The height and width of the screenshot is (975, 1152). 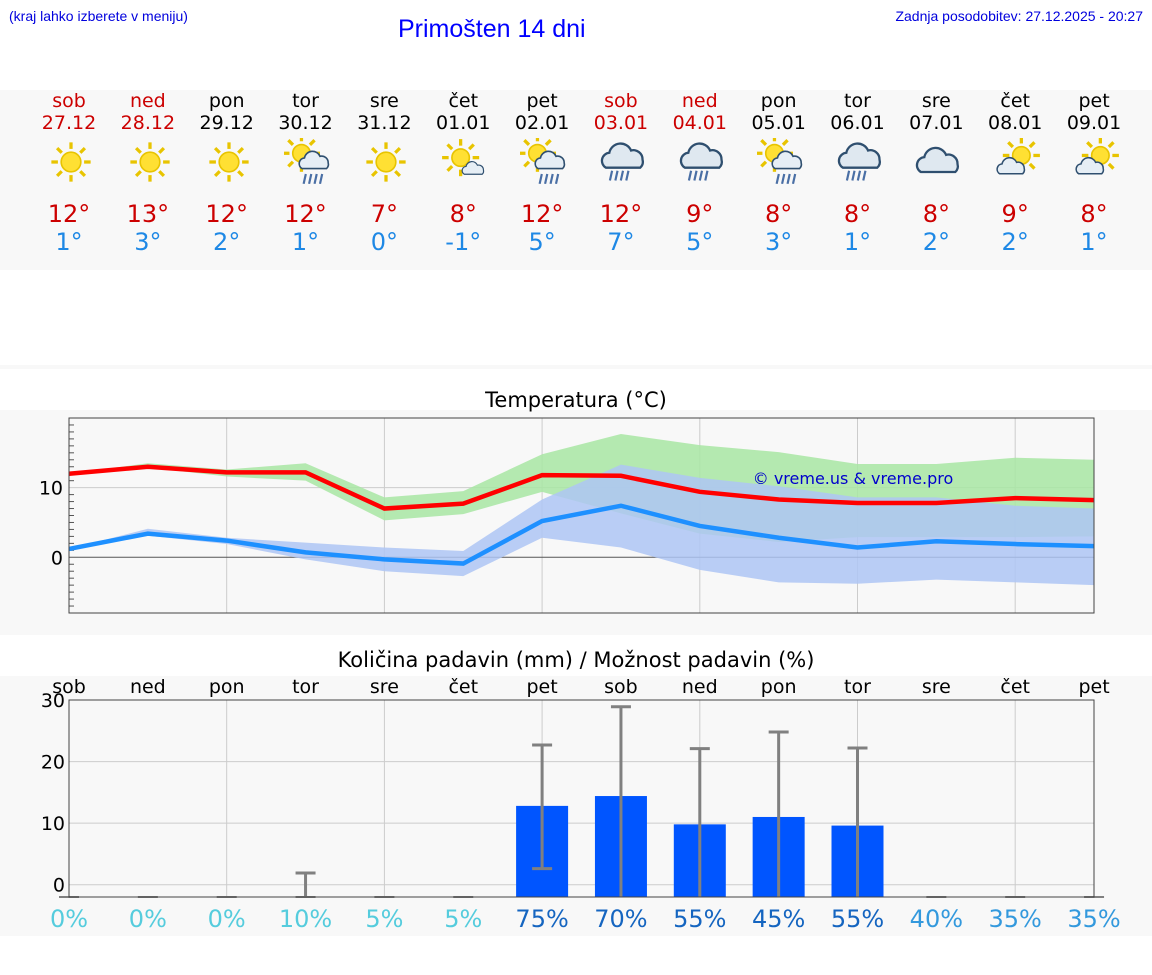 What do you see at coordinates (621, 242) in the screenshot?
I see `min-temp: 7°` at bounding box center [621, 242].